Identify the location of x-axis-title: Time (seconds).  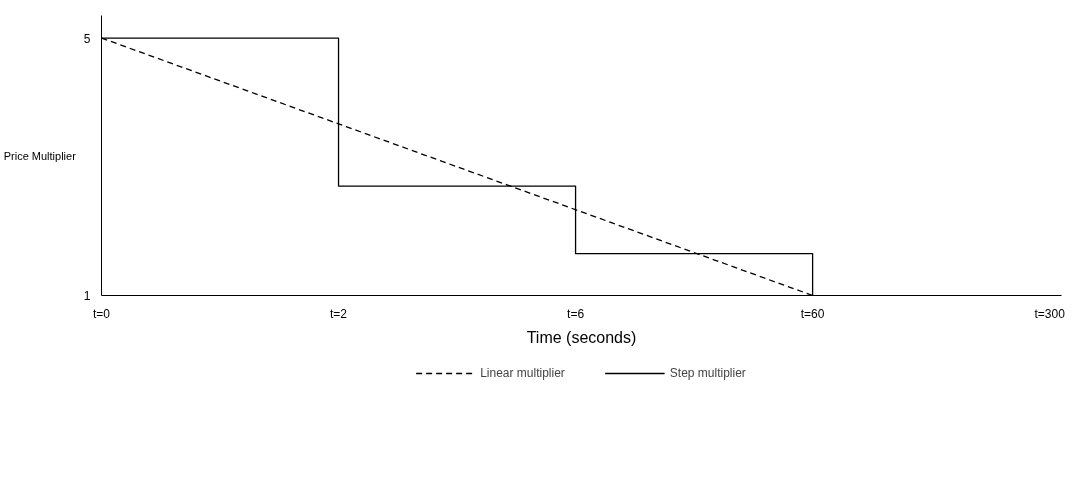
(581, 337).